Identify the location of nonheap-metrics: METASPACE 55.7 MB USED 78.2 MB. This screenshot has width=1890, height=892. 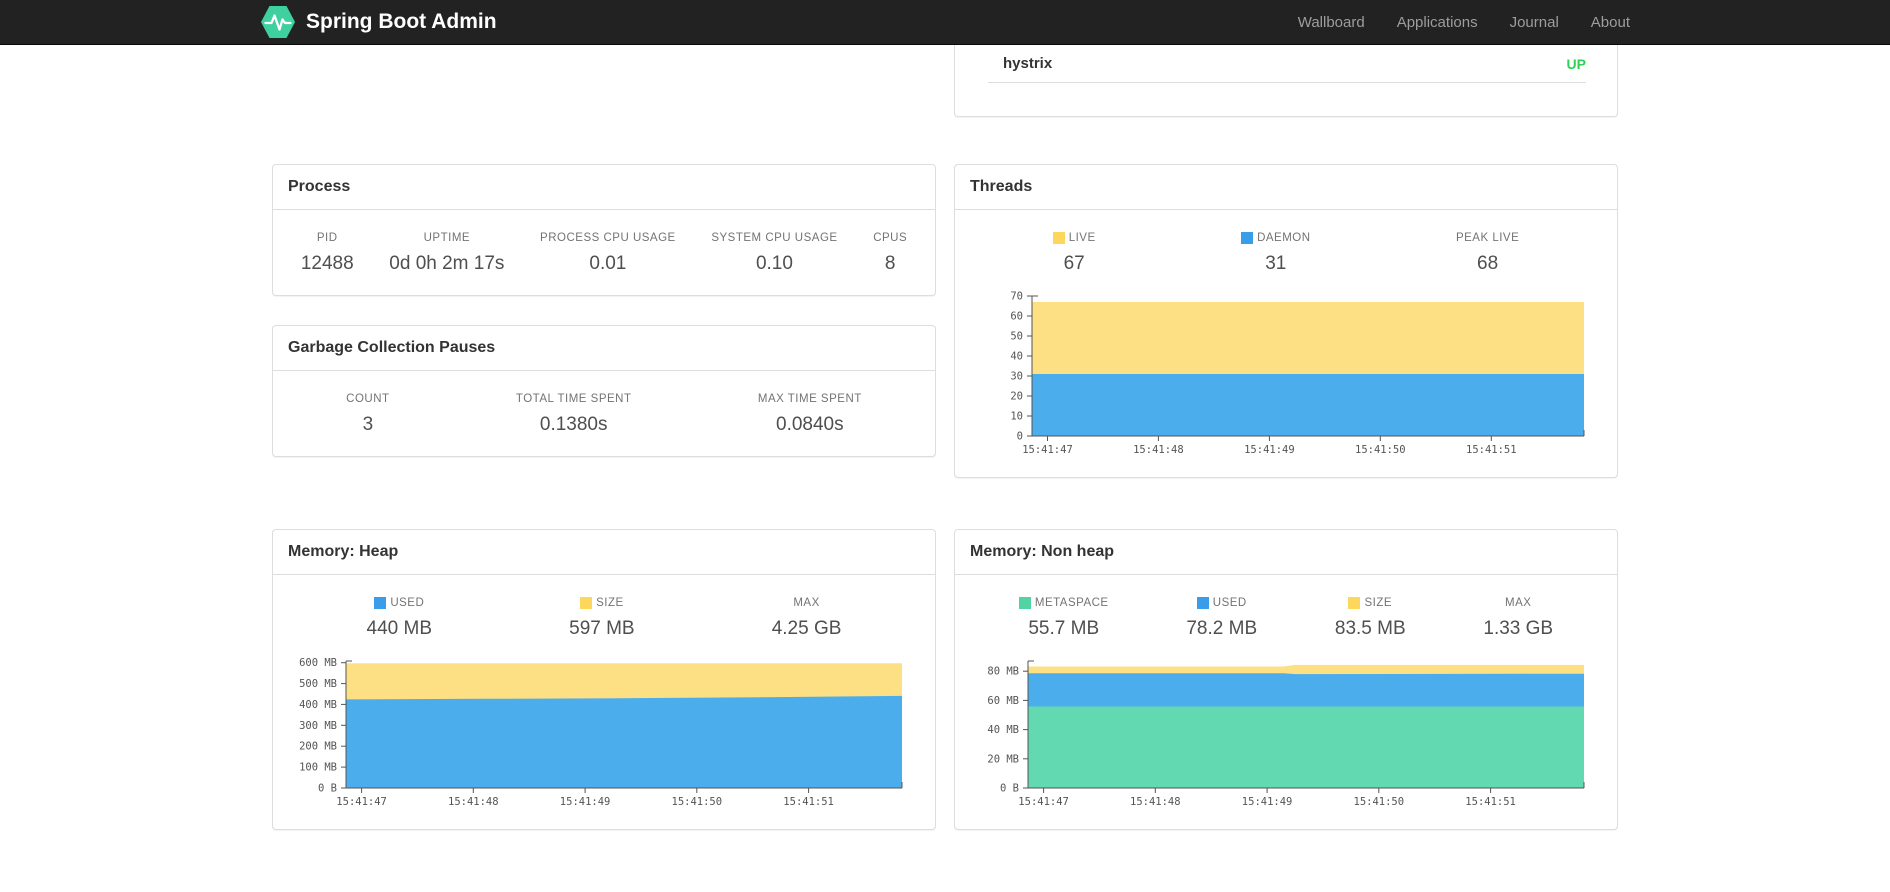
(1286, 621).